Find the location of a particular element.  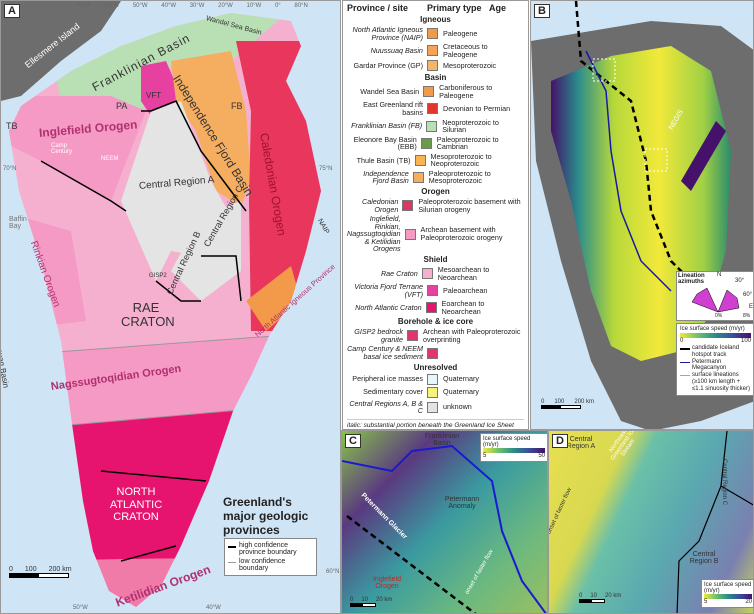

solid-line-icon is located at coordinates (232, 551).